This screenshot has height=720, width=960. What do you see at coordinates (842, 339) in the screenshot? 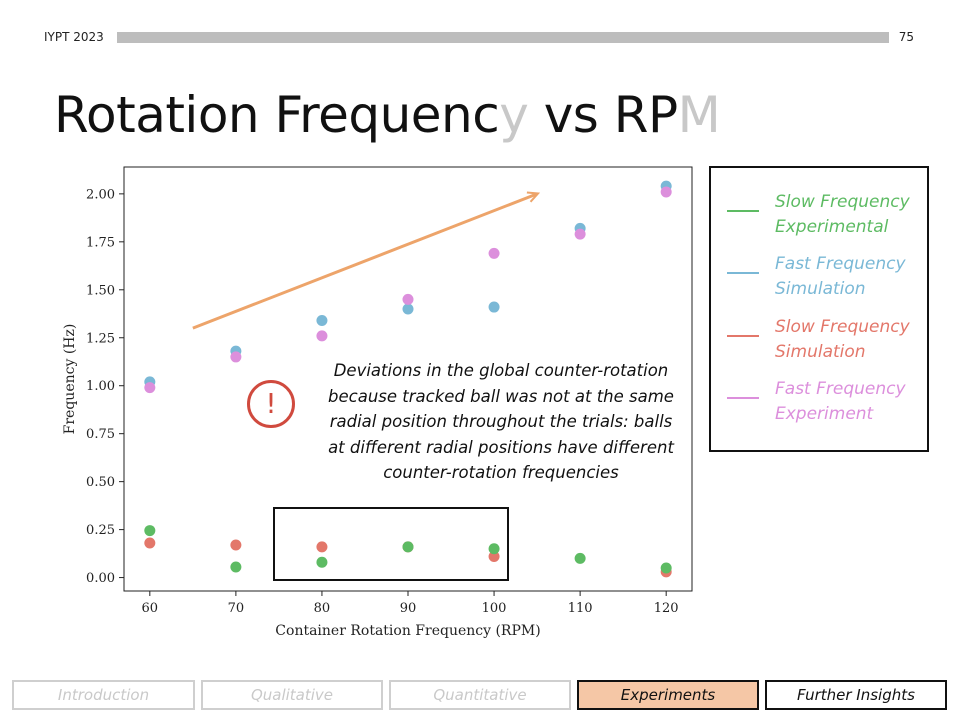
I see `legend-label: Slow Frequency Simulation` at bounding box center [842, 339].